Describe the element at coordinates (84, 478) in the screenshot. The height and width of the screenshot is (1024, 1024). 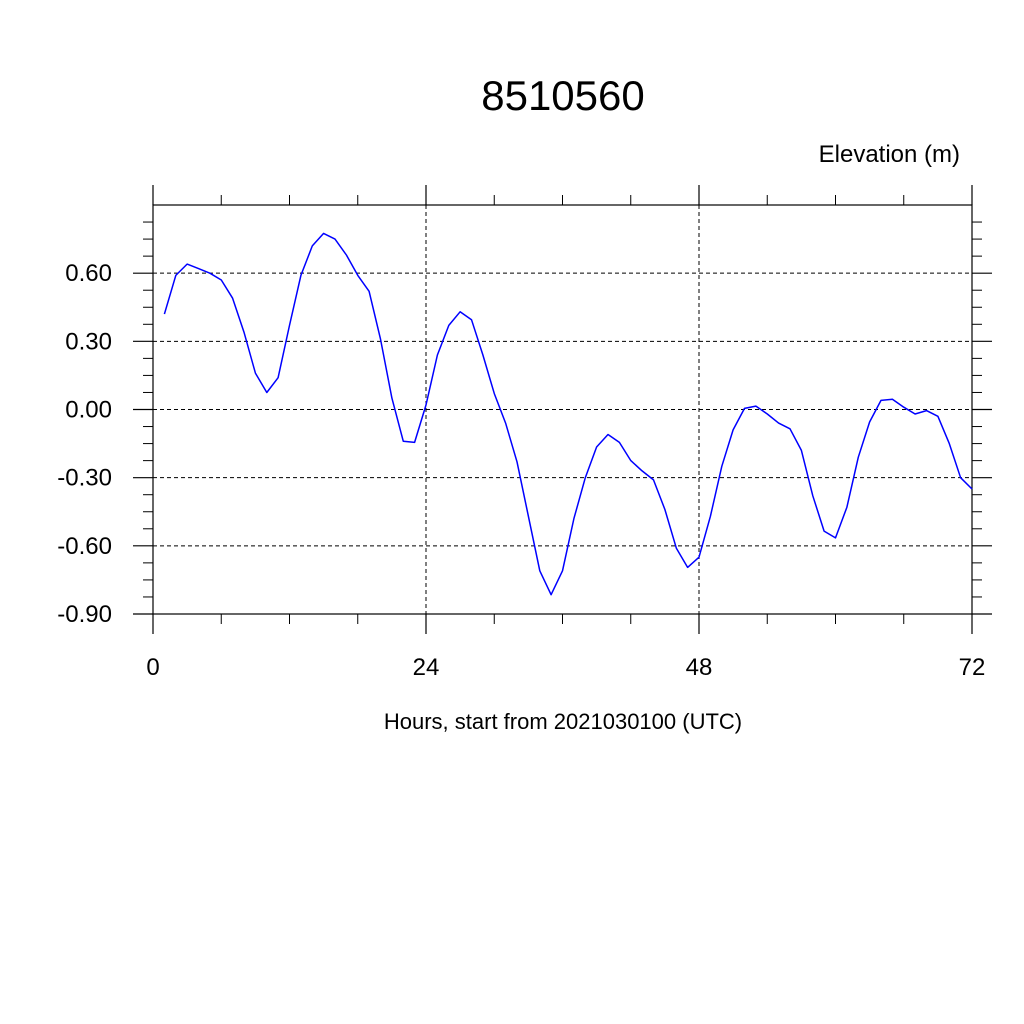
I see `y-tick-label: -0.30` at that location.